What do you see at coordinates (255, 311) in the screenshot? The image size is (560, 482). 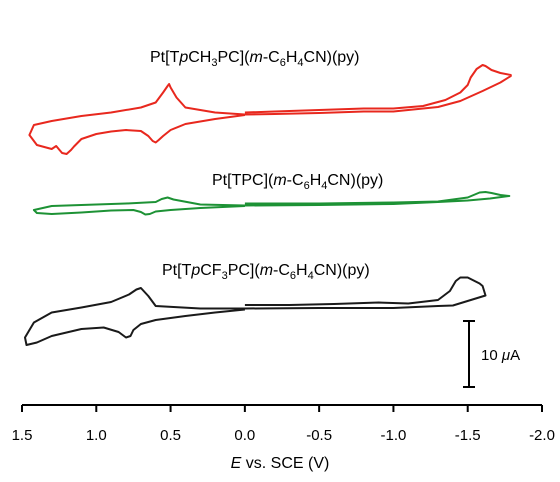 I see `series-line-cf3` at bounding box center [255, 311].